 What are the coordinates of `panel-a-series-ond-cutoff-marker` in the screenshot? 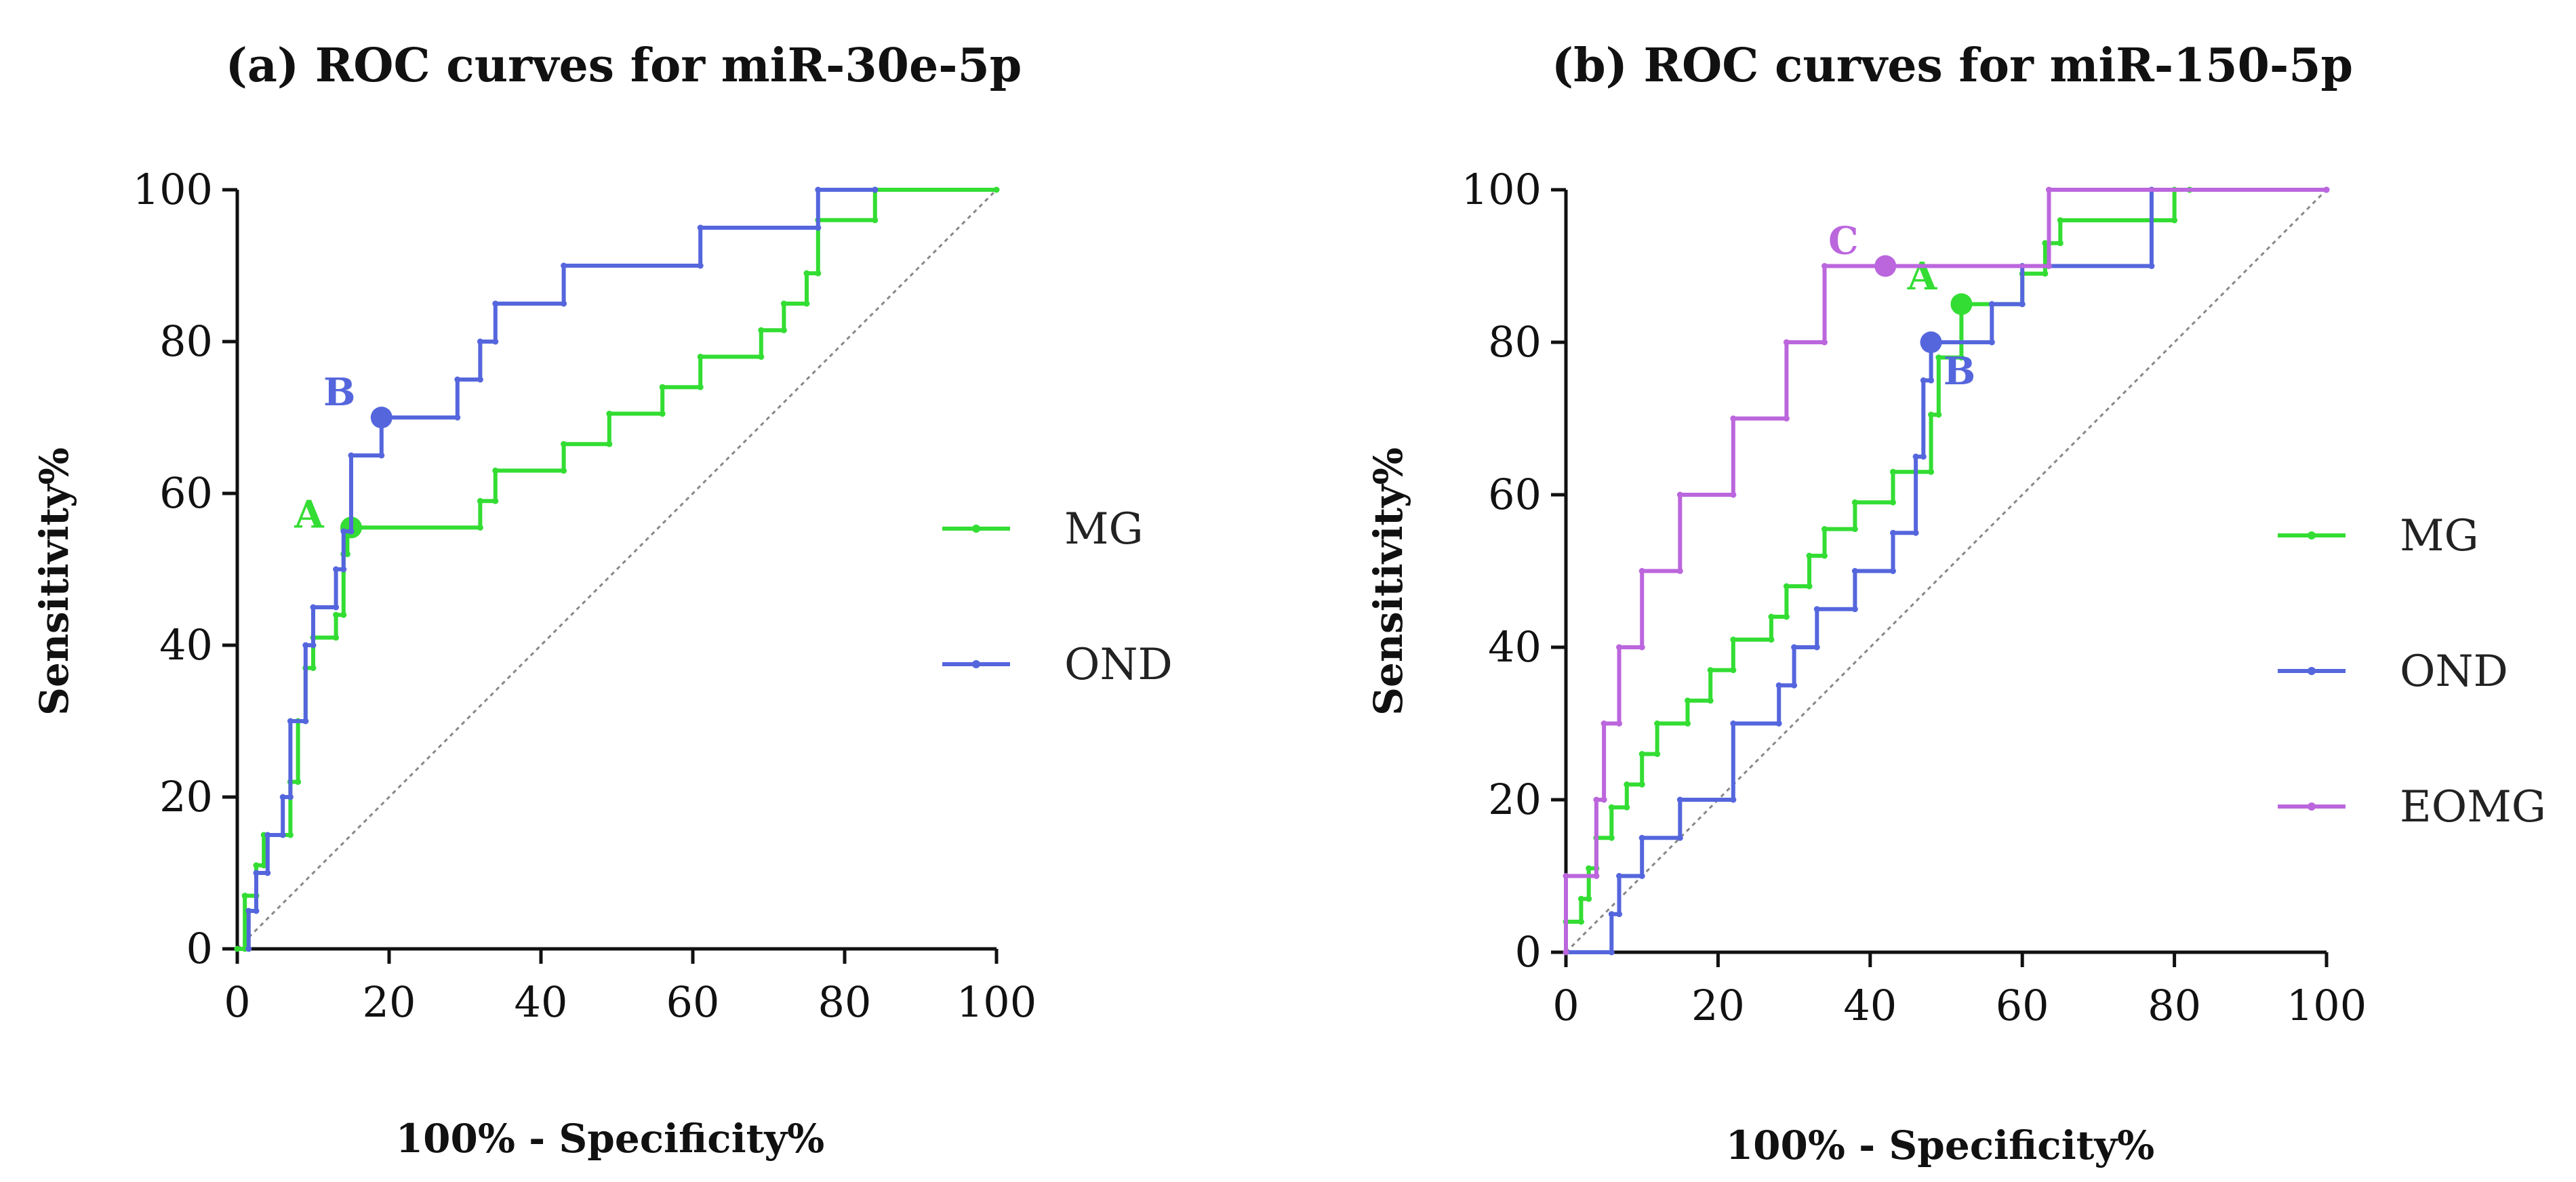 It's located at (381, 417).